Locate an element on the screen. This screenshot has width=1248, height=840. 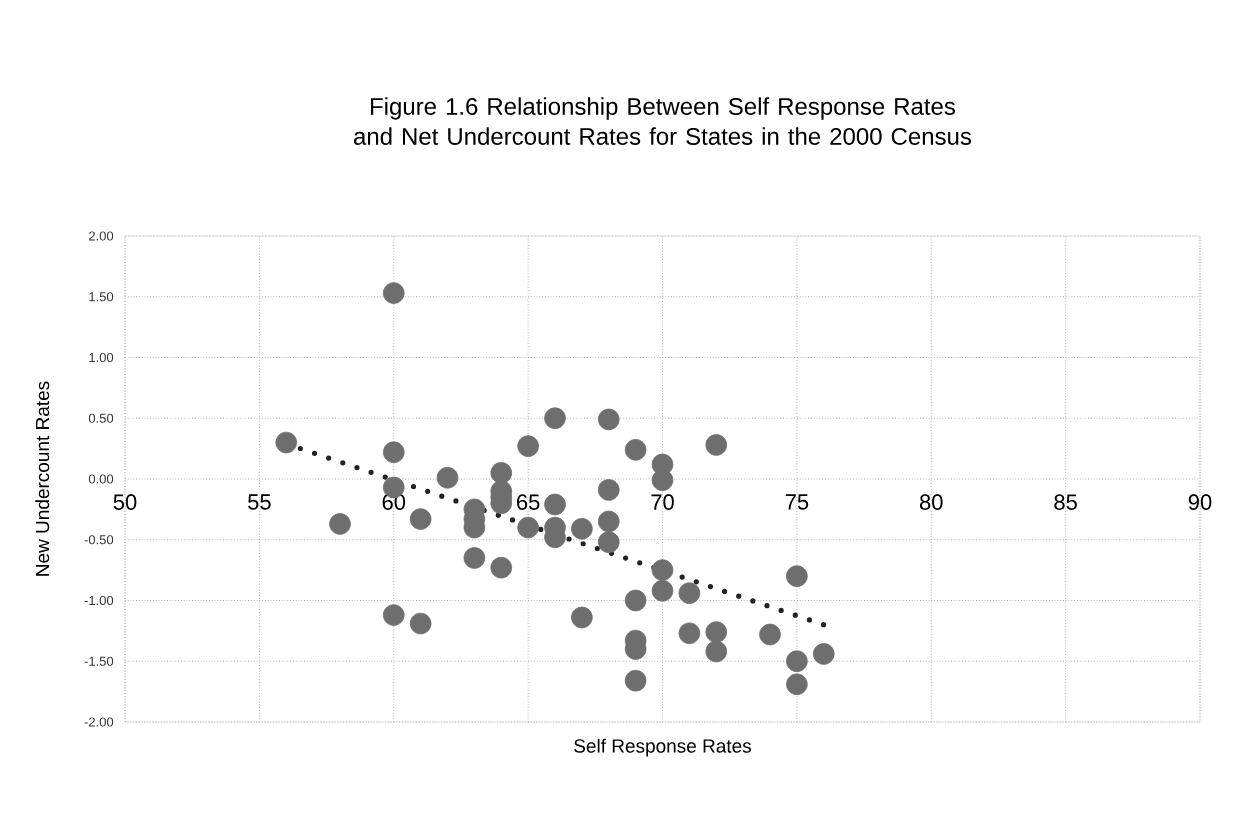
x-axis-title: Self Response Rates is located at coordinates (663, 747).